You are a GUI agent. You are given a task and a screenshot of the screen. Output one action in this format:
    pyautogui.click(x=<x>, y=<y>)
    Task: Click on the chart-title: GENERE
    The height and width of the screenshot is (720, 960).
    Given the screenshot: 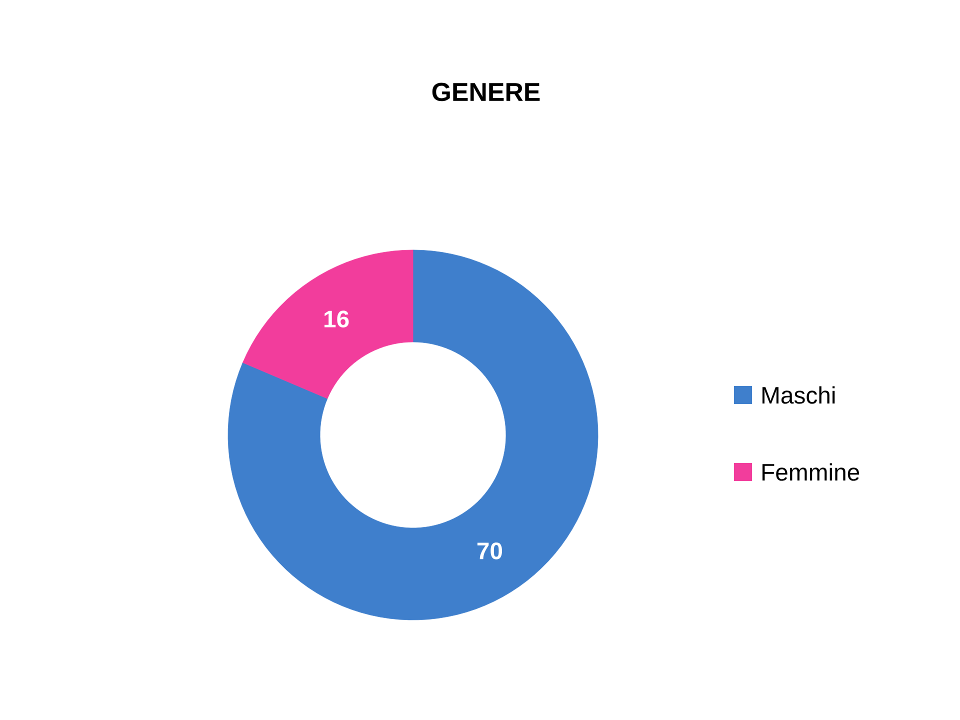 What is the action you would take?
    pyautogui.click(x=486, y=92)
    